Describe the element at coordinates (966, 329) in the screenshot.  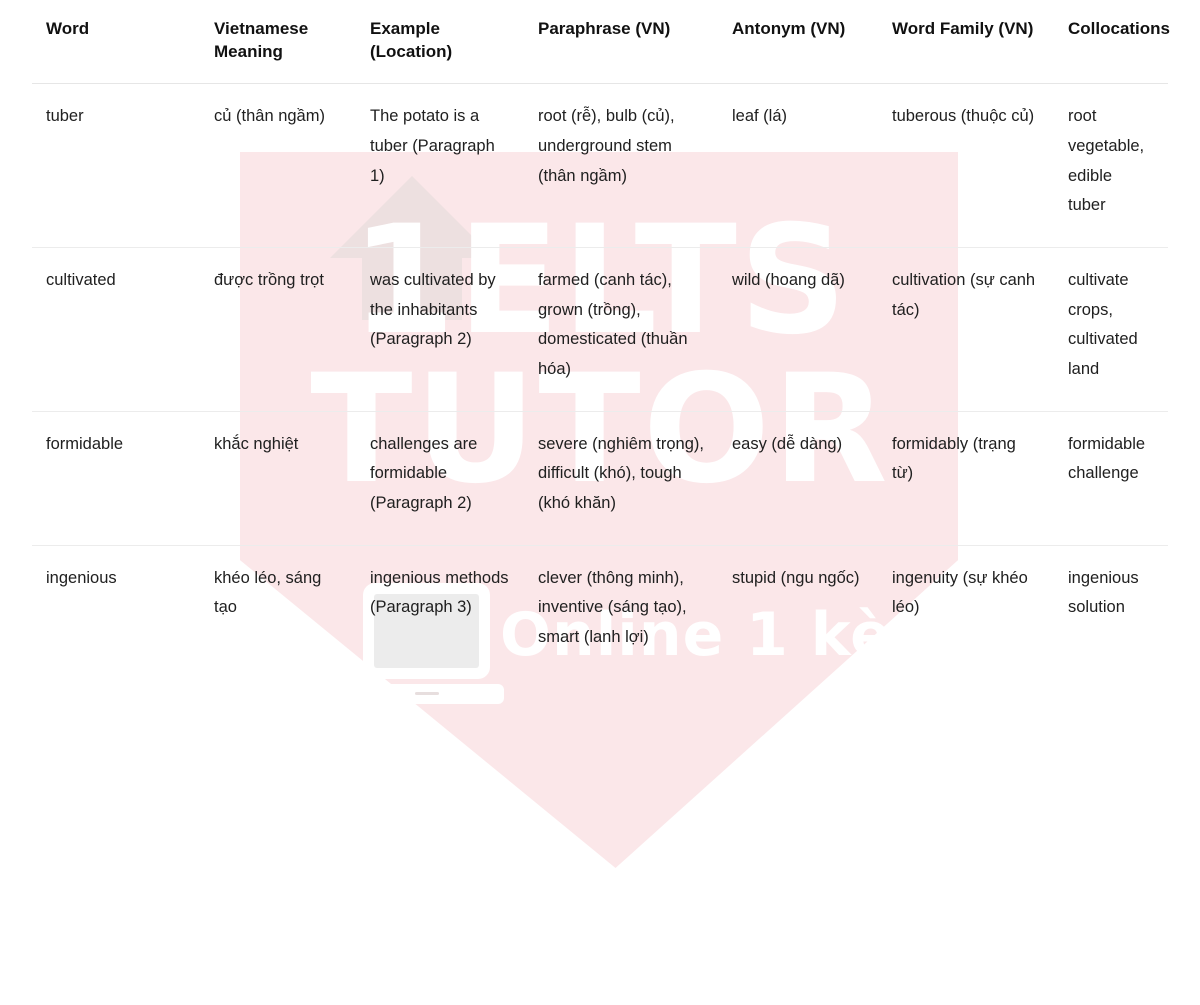
I see `cell-word-family: cultivation (sự canh tác)` at that location.